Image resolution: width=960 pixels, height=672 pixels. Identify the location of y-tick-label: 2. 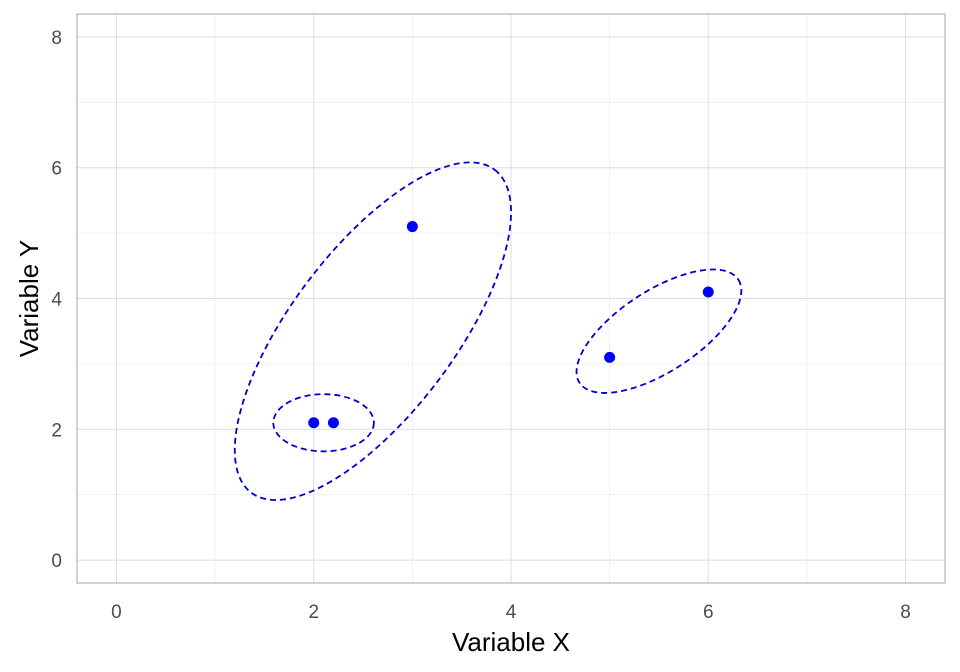
(56, 430).